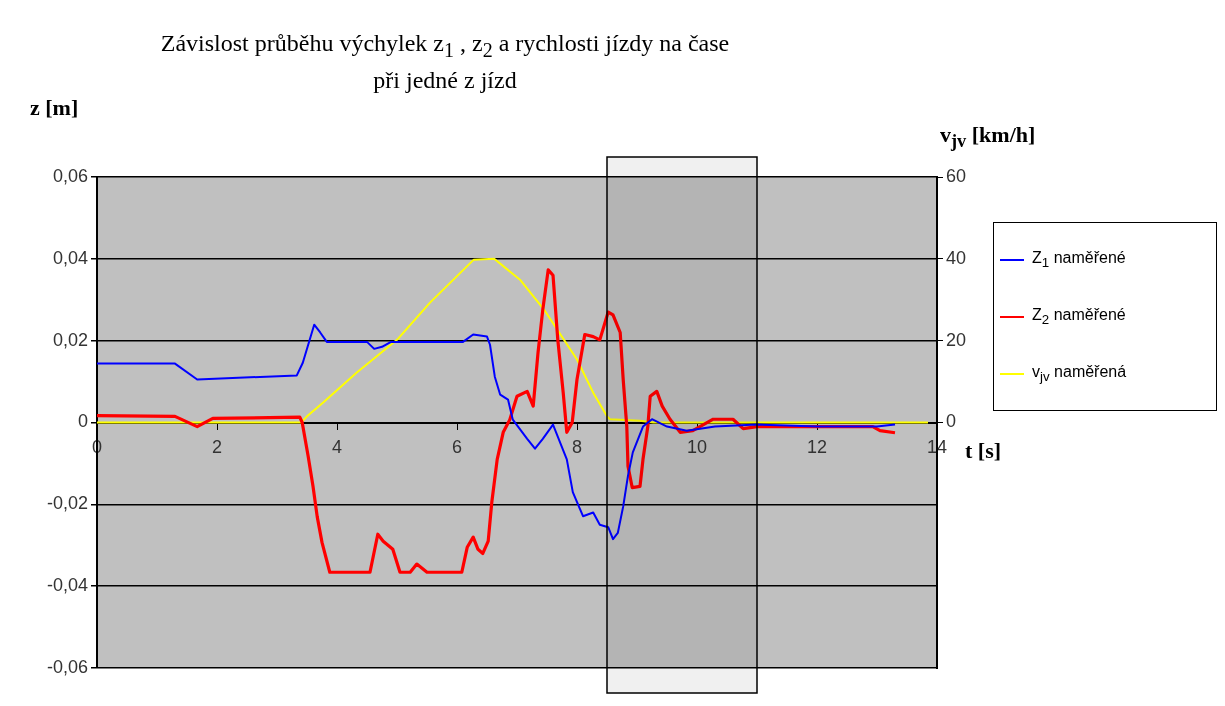 The height and width of the screenshot is (706, 1225). I want to click on legend-label: v$_{jv}$ naměřená, so click(1079, 373).